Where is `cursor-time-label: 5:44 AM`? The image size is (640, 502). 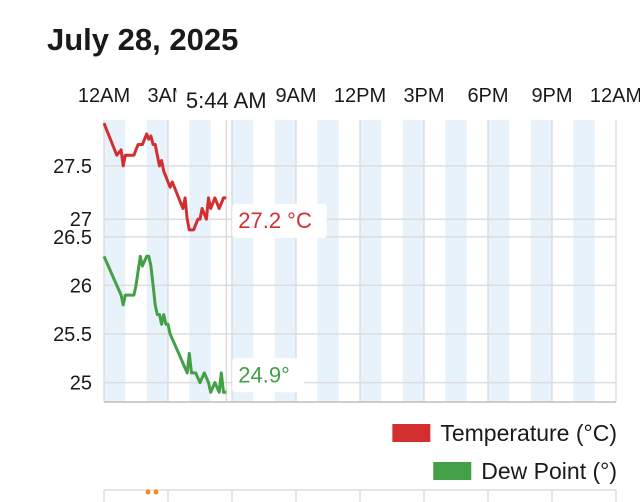 cursor-time-label: 5:44 AM is located at coordinates (226, 100).